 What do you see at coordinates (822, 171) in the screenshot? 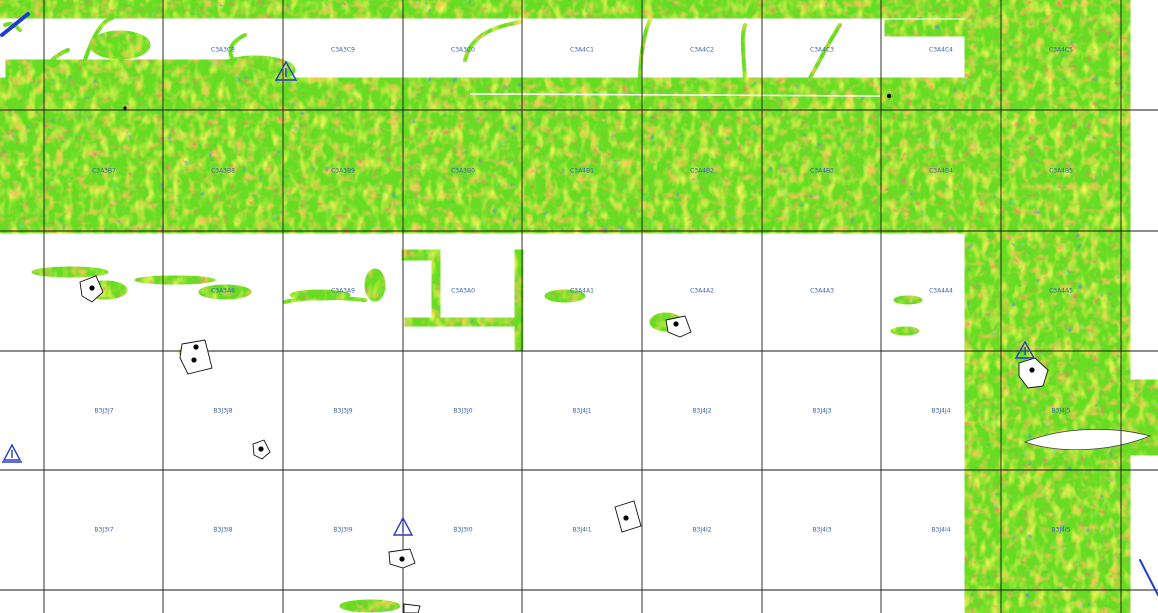
I see `tile-label-c3a4b3: C3A4B3` at bounding box center [822, 171].